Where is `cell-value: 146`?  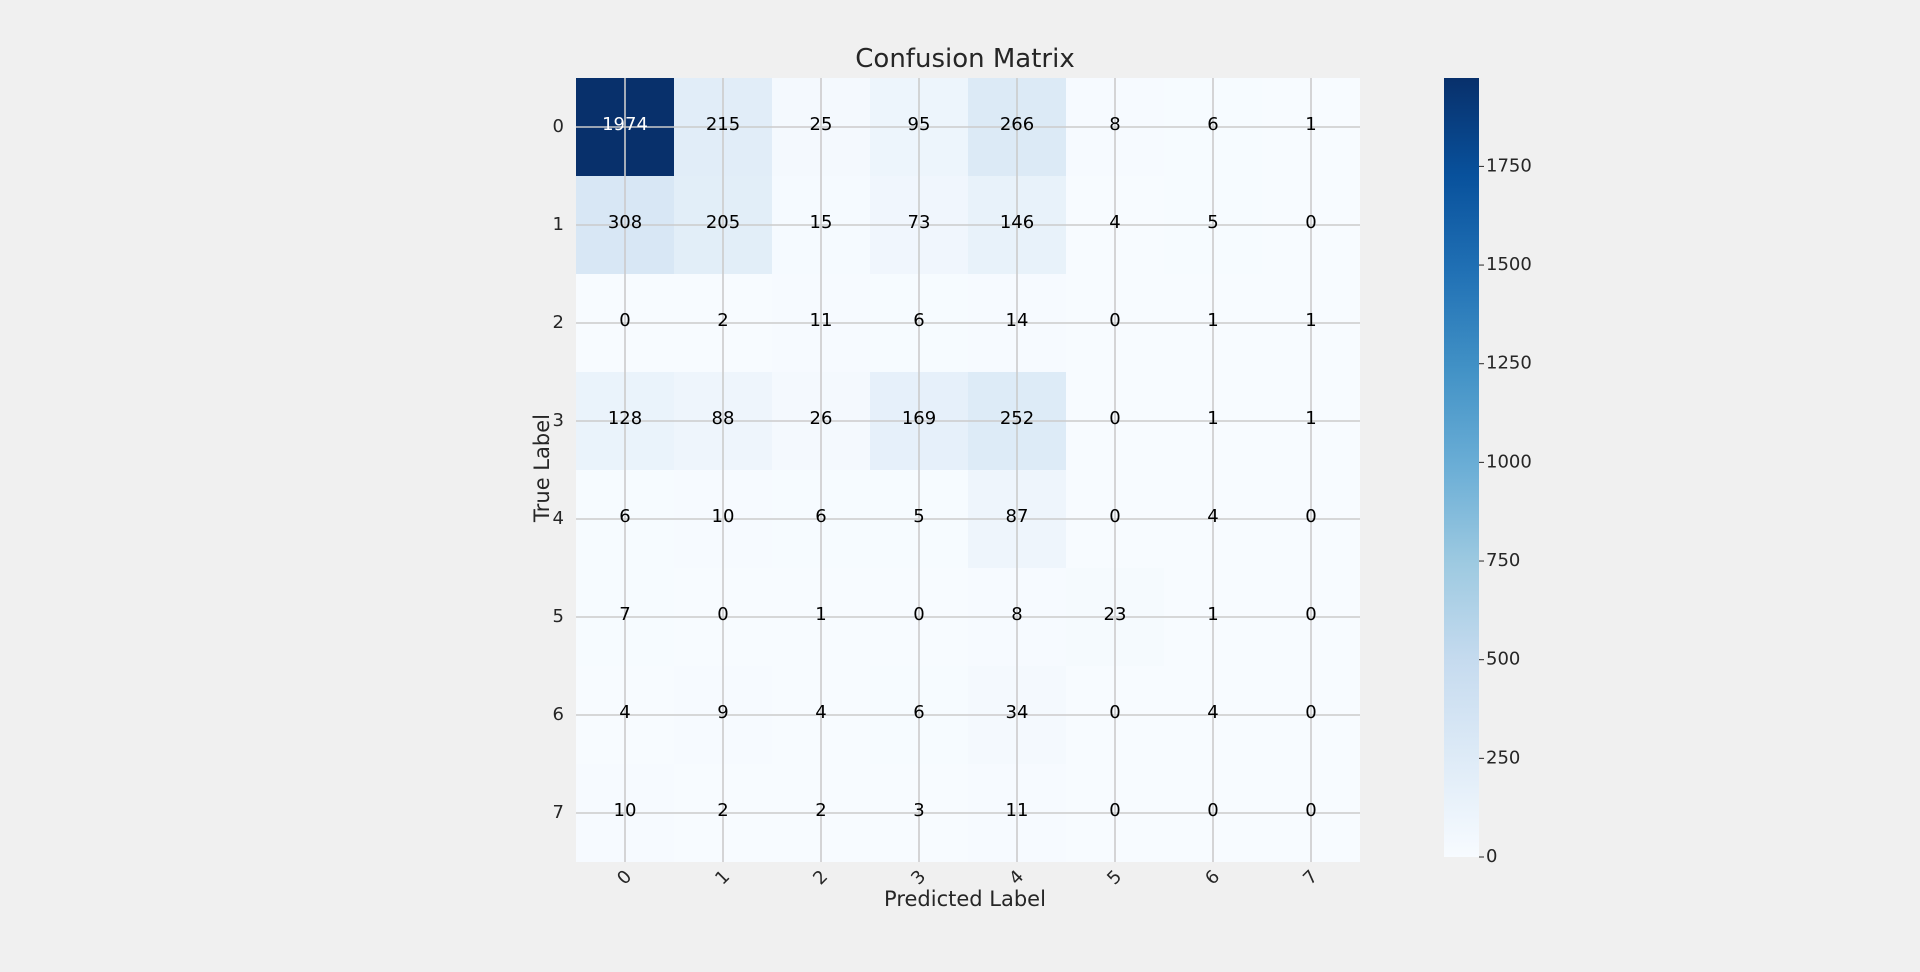
cell-value: 146 is located at coordinates (1017, 222).